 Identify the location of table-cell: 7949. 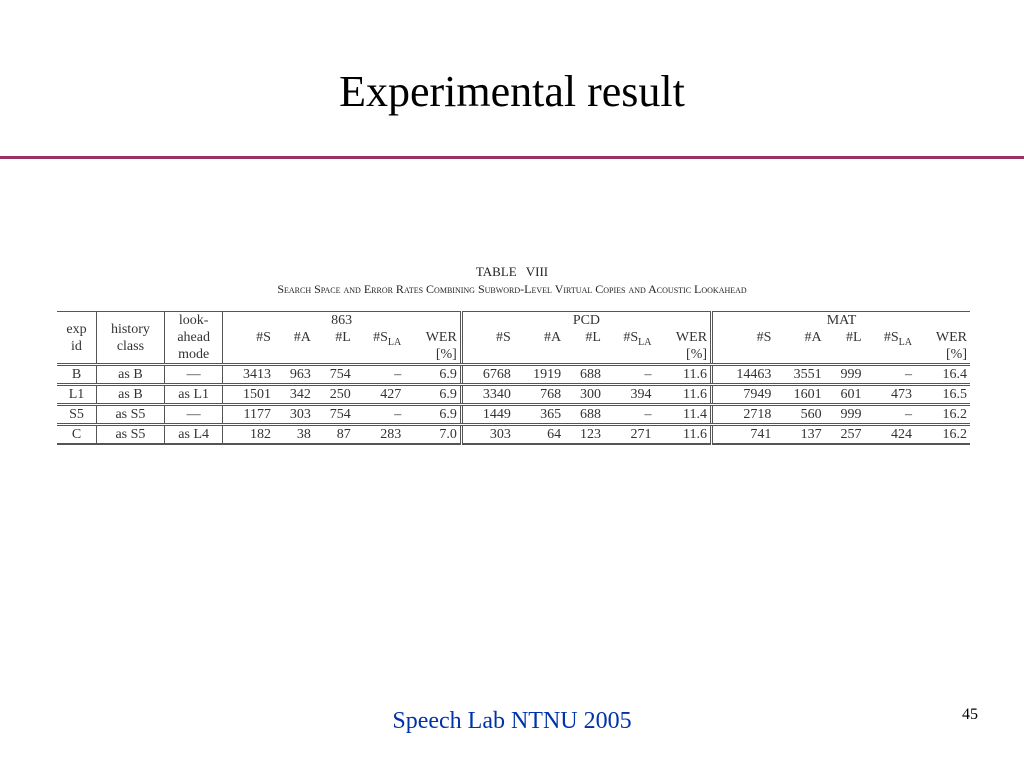
(742, 395).